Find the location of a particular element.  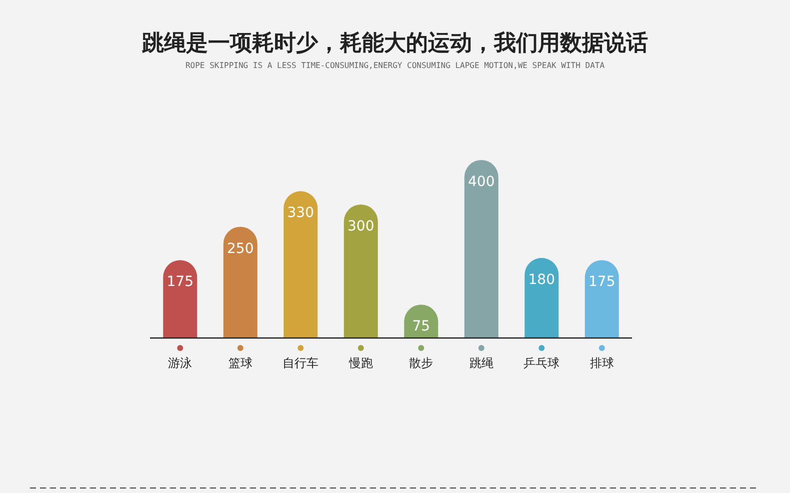

x-tick-label: 跳绳 is located at coordinates (481, 363).